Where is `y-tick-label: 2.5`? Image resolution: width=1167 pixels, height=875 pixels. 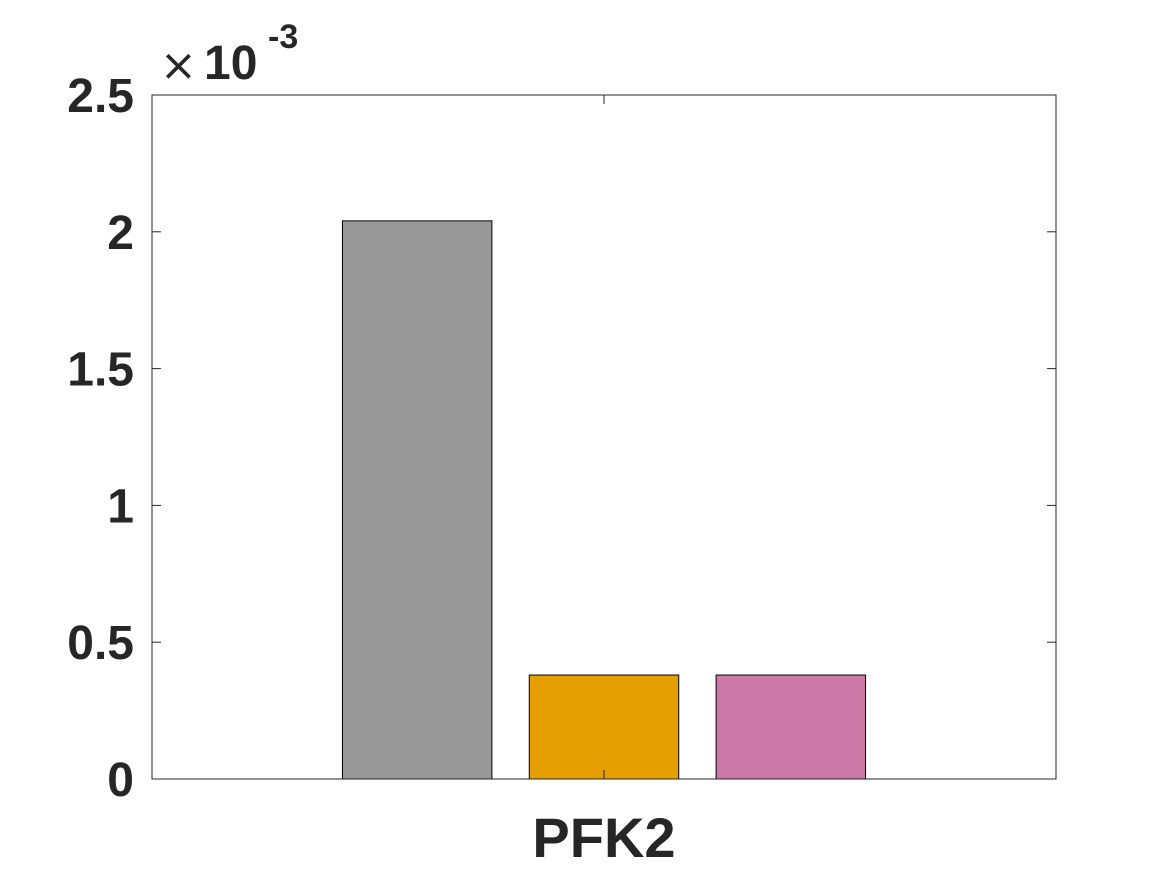
y-tick-label: 2.5 is located at coordinates (100, 96).